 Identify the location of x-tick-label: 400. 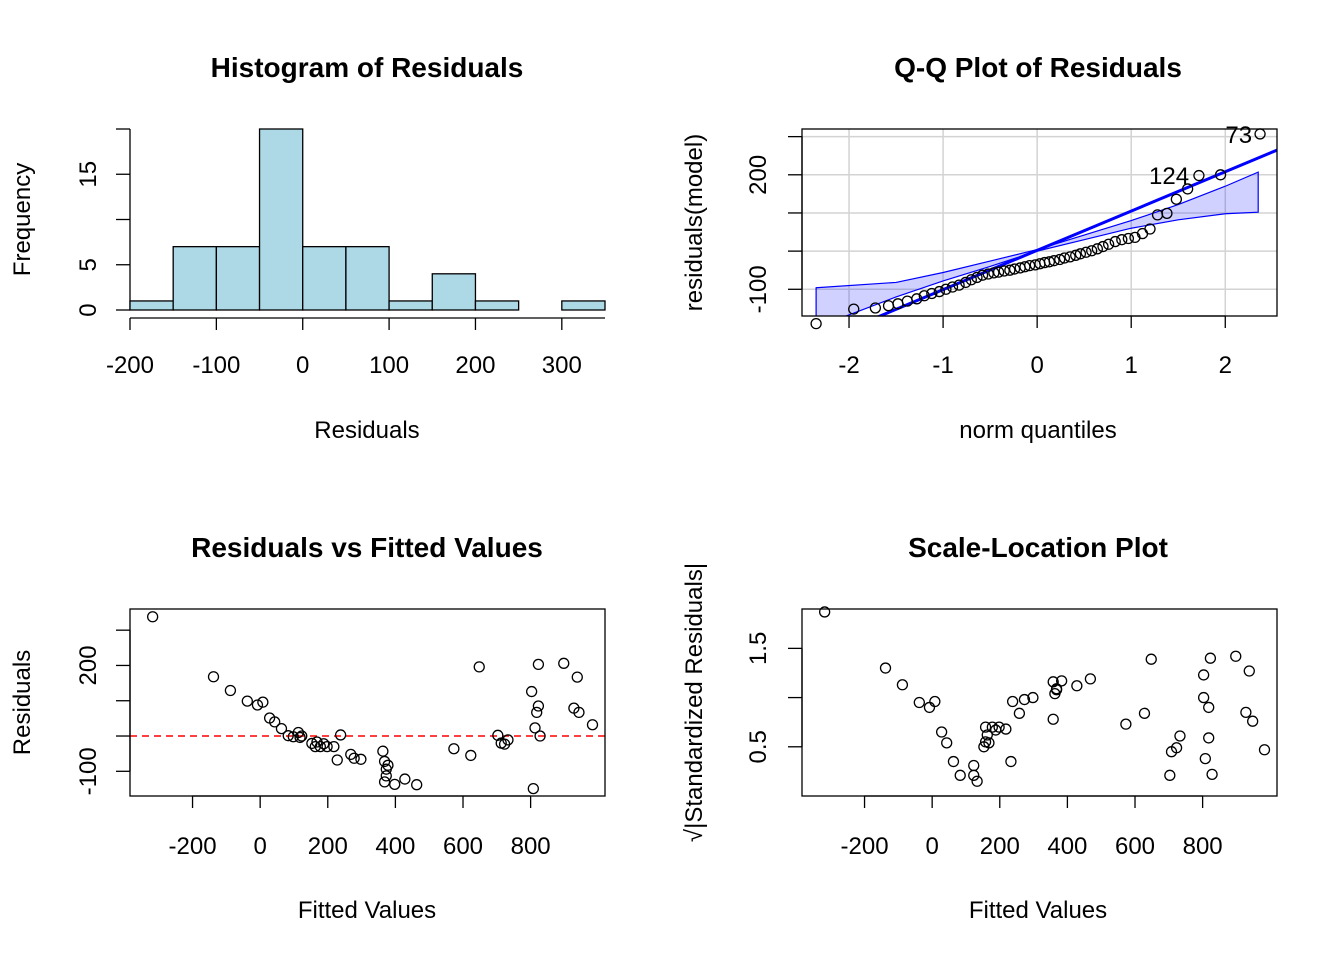
(1067, 846).